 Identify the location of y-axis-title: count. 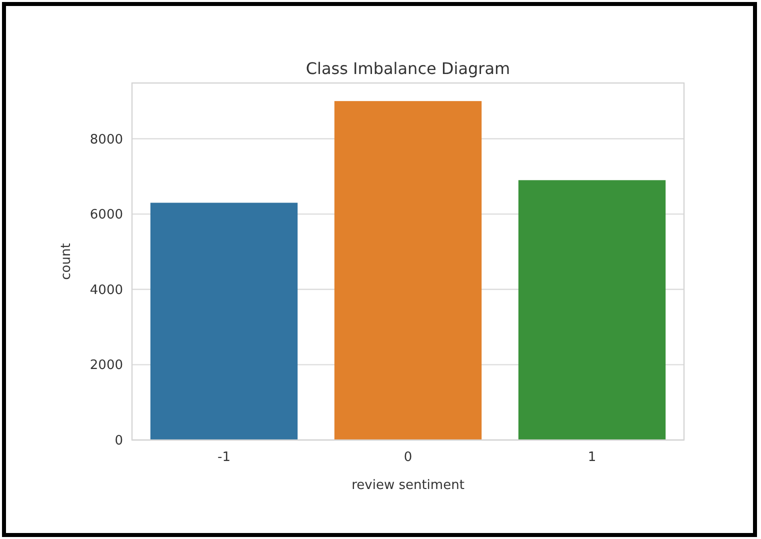
(66, 261).